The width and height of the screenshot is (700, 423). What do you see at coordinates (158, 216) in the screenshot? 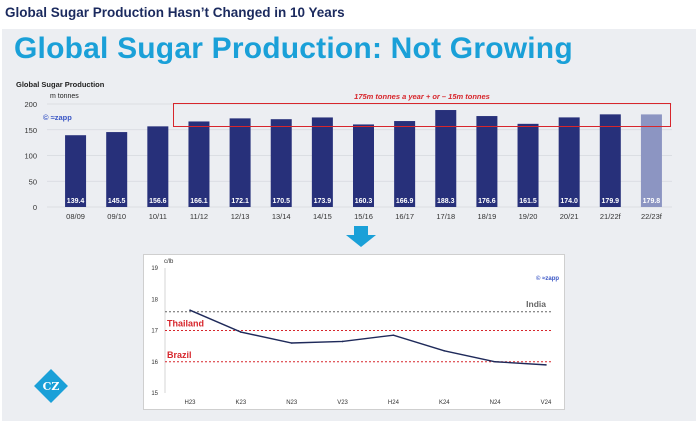
I see `bar-x-tick-label: 10/11` at bounding box center [158, 216].